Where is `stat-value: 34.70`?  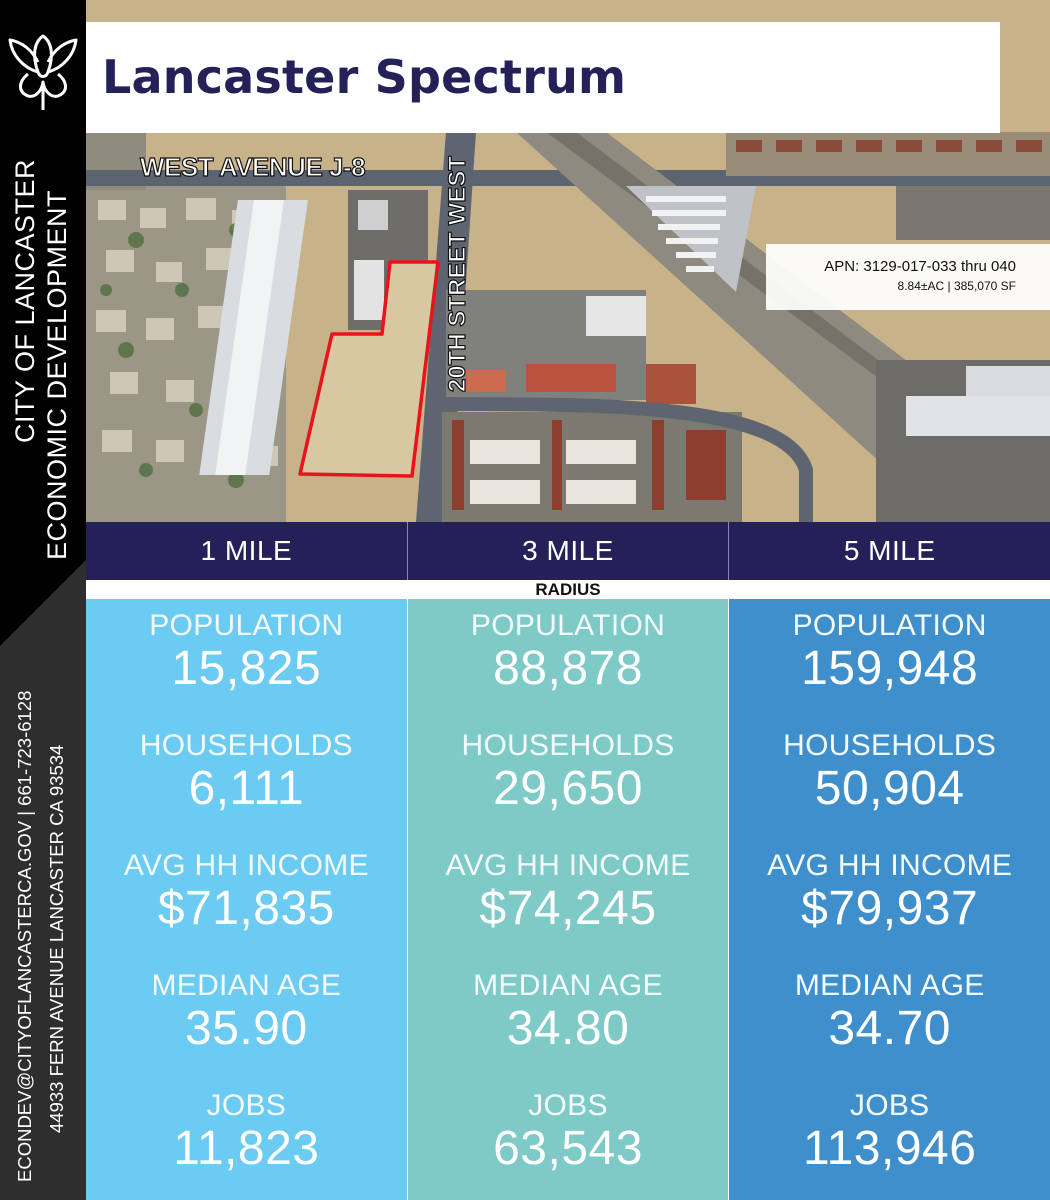 stat-value: 34.70 is located at coordinates (889, 1028).